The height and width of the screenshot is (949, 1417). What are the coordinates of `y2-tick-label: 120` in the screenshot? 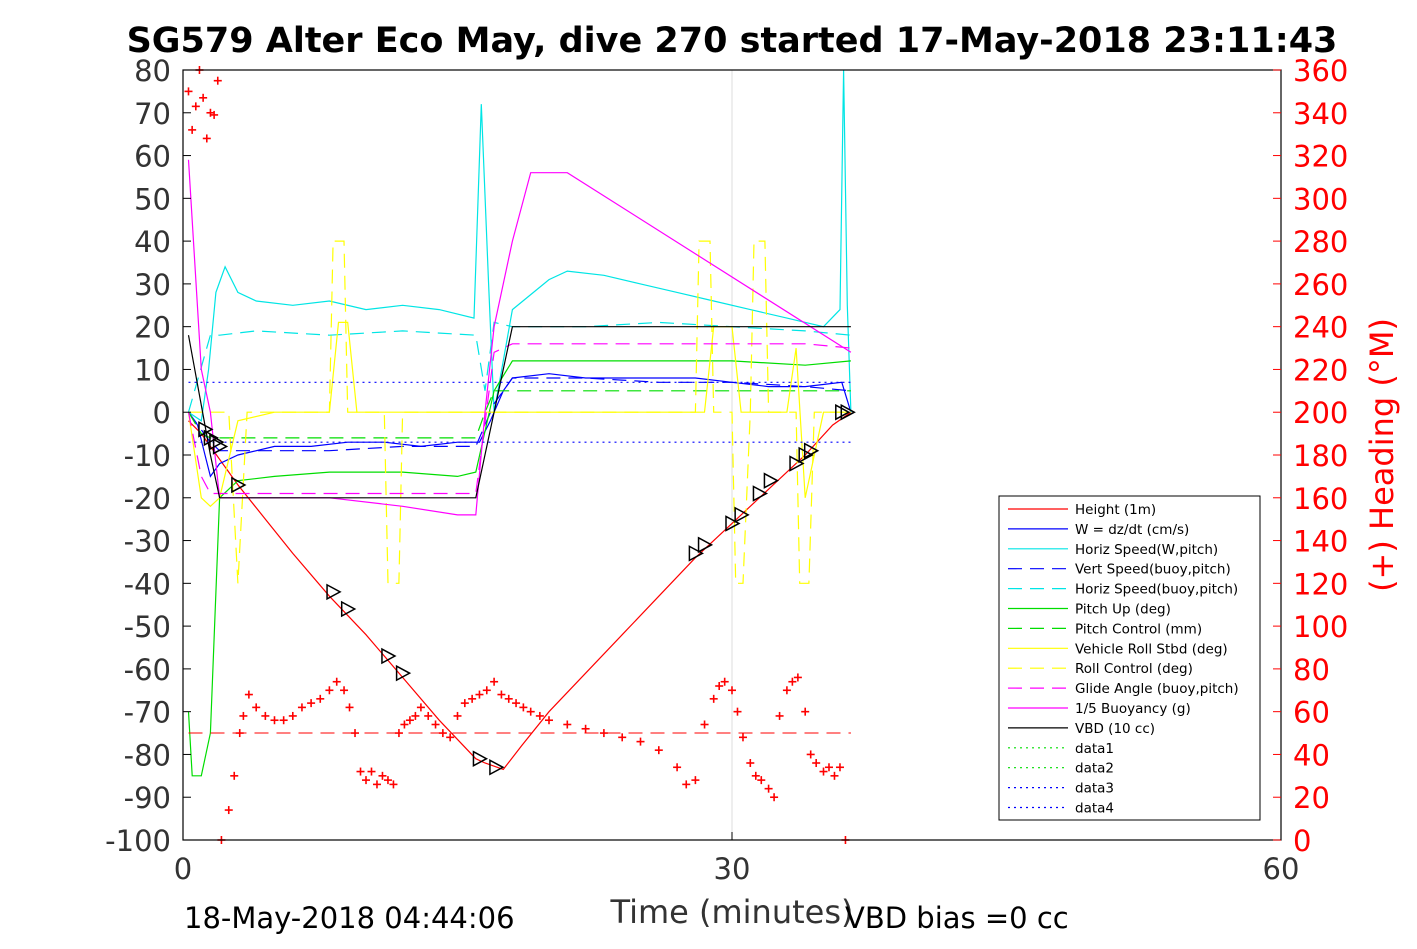 It's located at (1320, 584).